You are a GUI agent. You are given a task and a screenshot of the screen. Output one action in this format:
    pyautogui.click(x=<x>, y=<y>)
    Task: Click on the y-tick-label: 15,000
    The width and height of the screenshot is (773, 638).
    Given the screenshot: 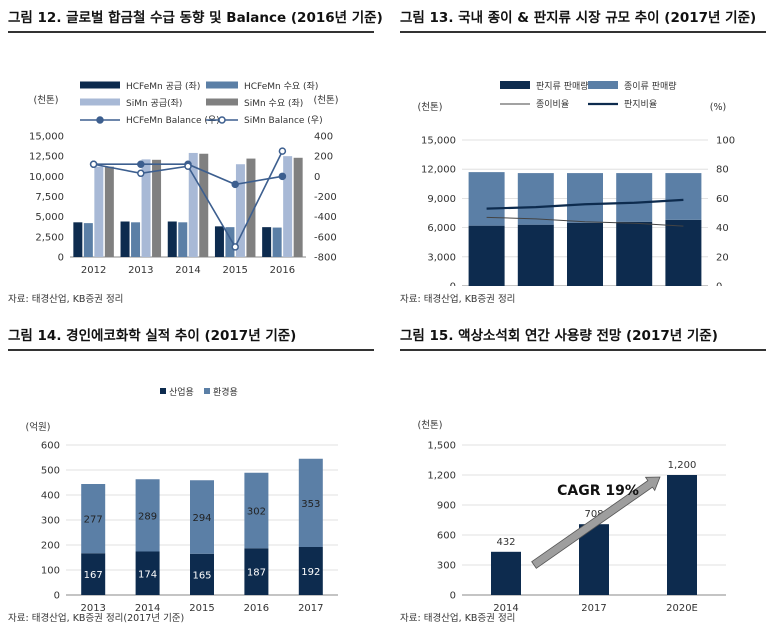 What is the action you would take?
    pyautogui.click(x=438, y=141)
    